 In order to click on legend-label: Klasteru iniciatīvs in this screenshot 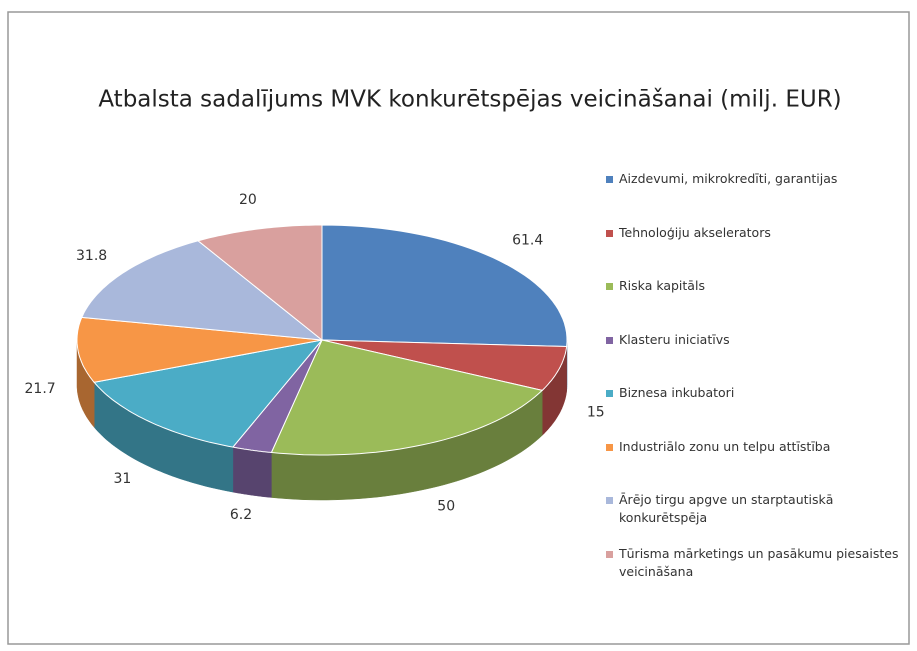, I will do `click(674, 339)`.